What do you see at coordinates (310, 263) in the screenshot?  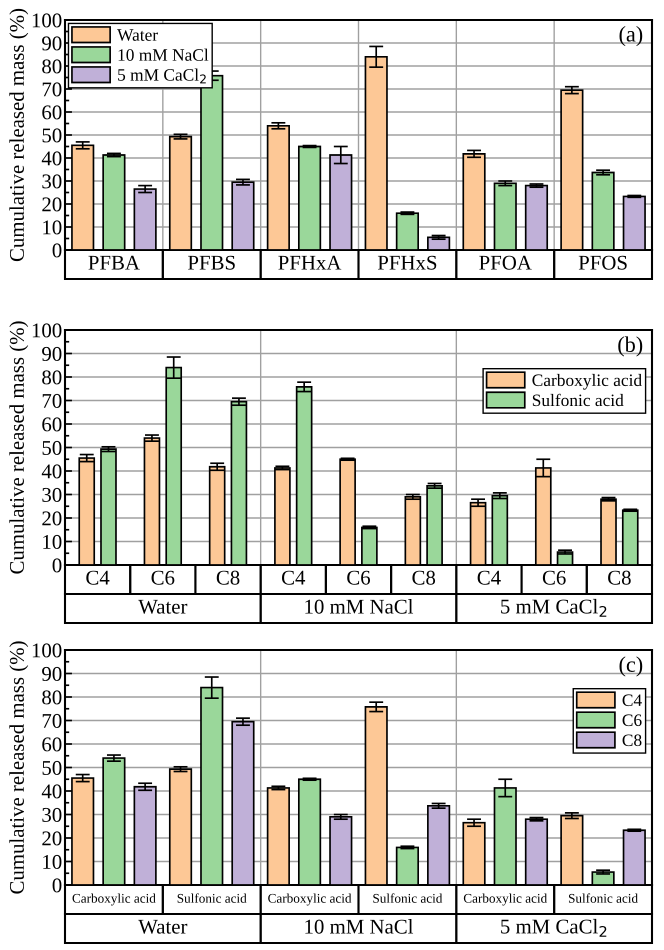 I see `x-tick-label: PFHxA` at bounding box center [310, 263].